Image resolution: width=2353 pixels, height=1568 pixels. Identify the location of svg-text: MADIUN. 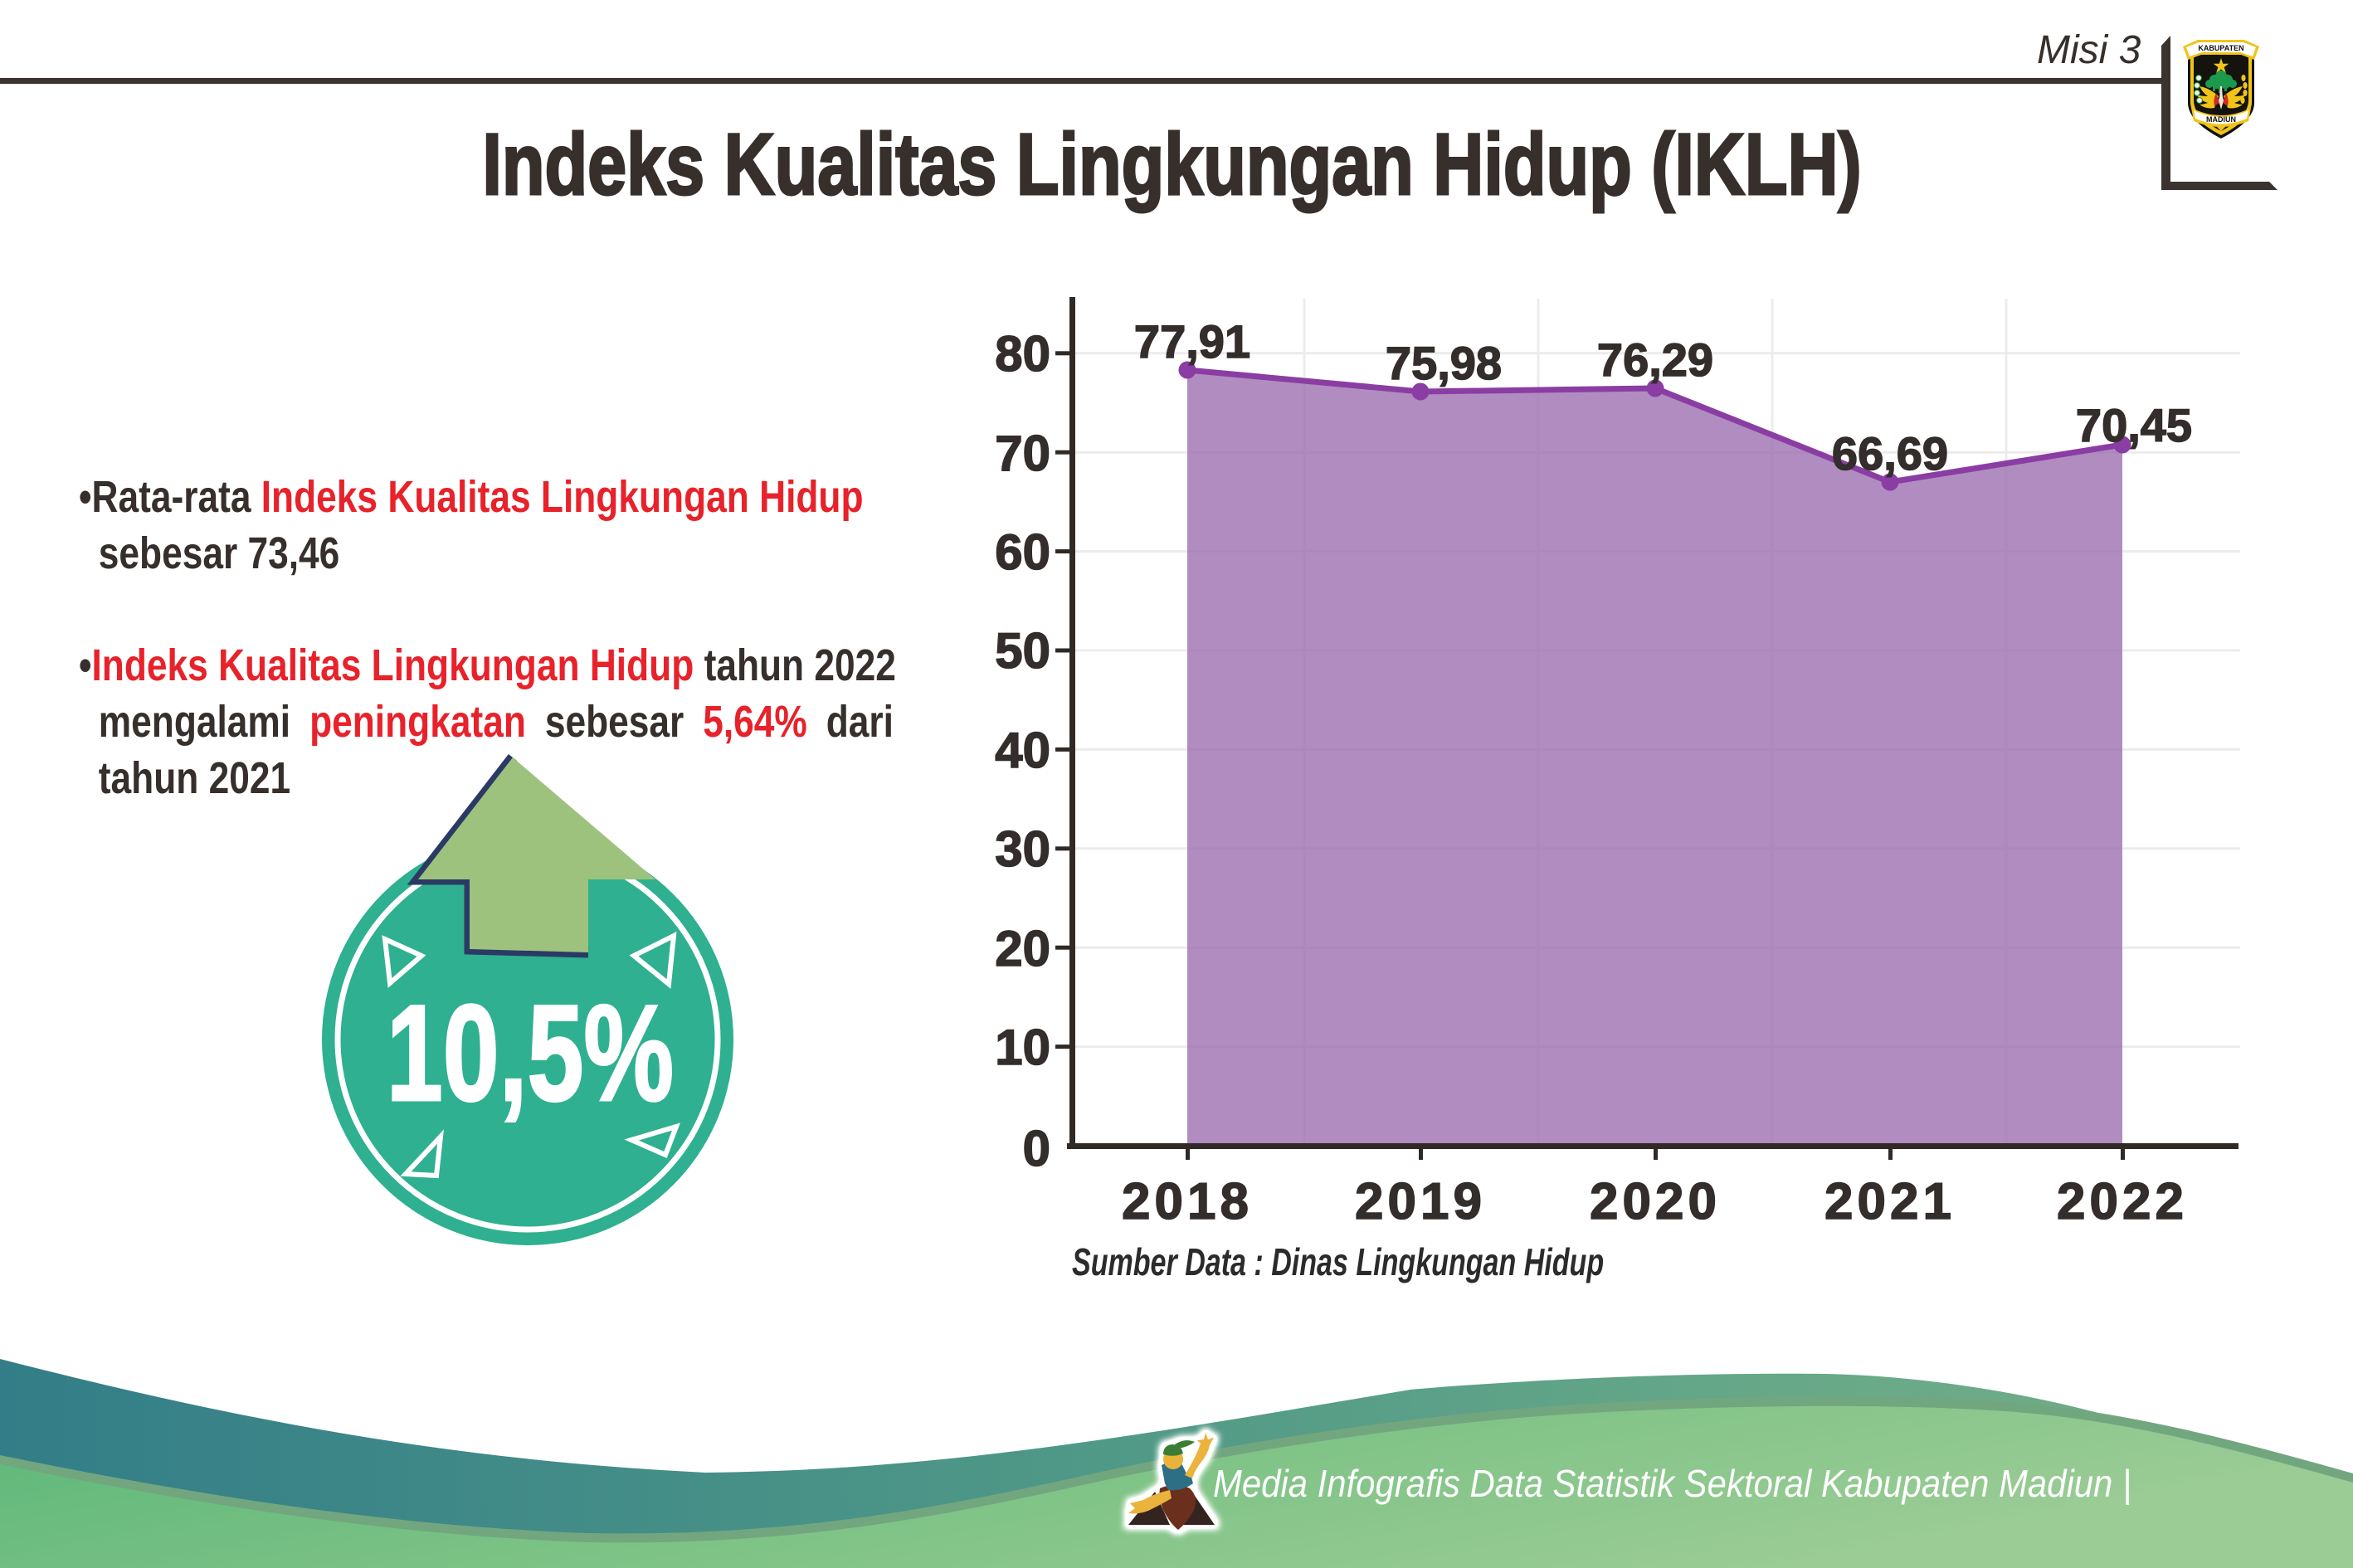
(2221, 119).